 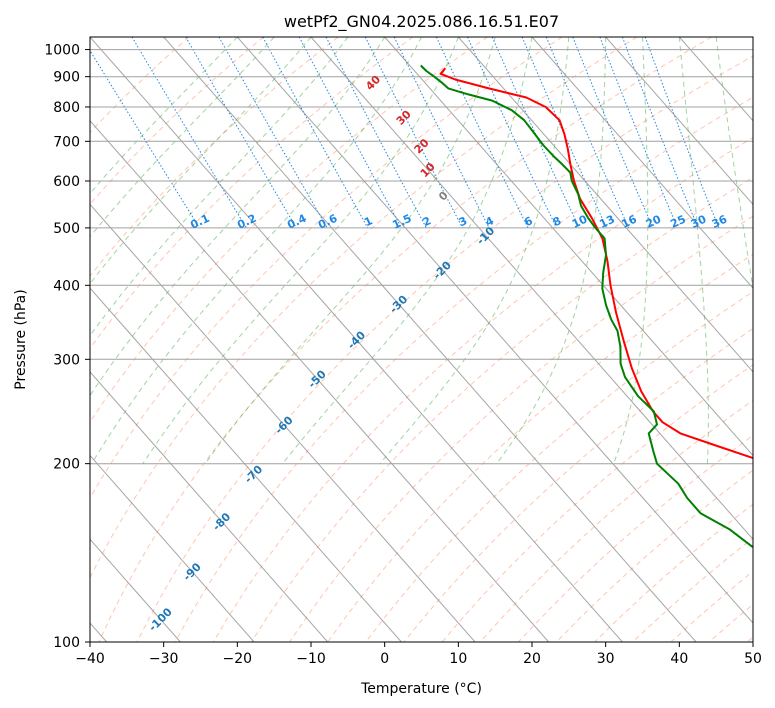 What do you see at coordinates (66, 286) in the screenshot?
I see `y-tick-label: 400` at bounding box center [66, 286].